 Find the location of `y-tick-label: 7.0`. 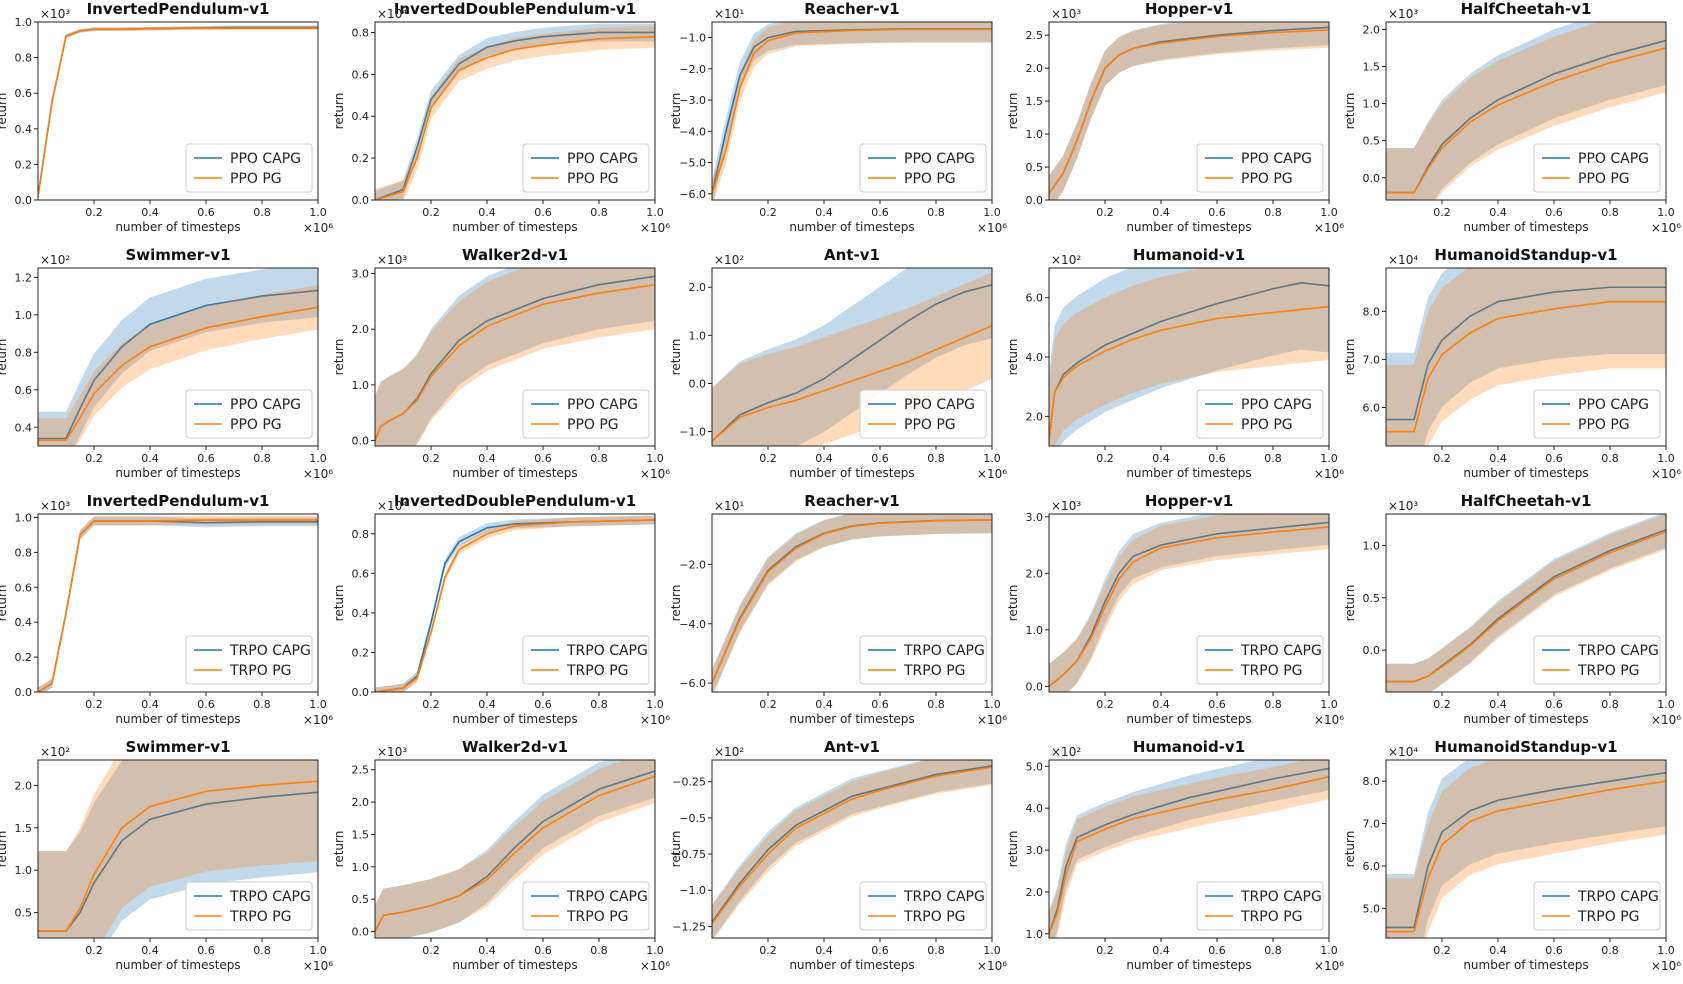

y-tick-label: 7.0 is located at coordinates (1372, 359).